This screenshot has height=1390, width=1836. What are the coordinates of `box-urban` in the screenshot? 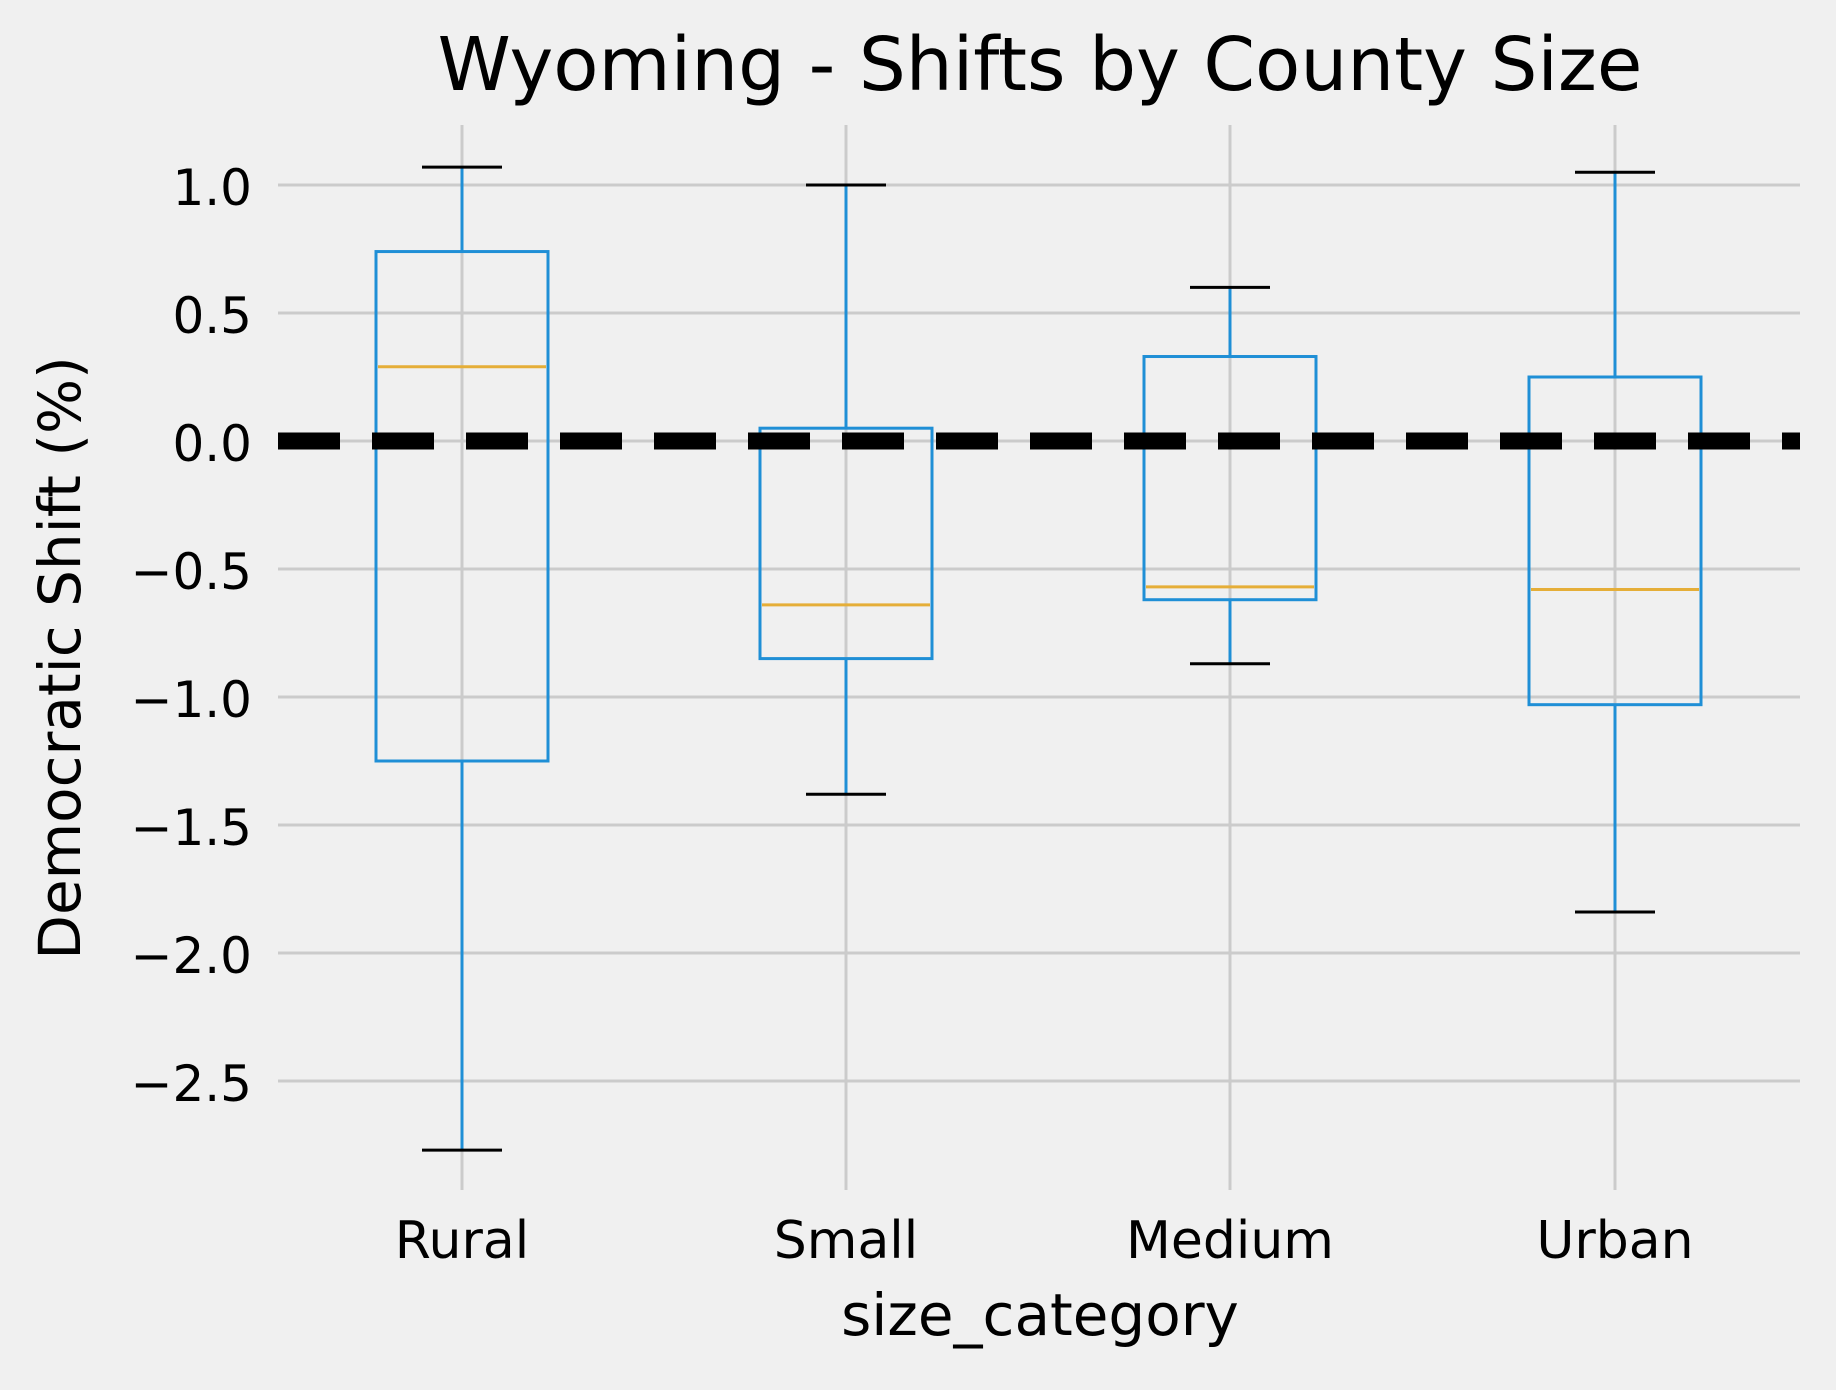 It's located at (1615, 542).